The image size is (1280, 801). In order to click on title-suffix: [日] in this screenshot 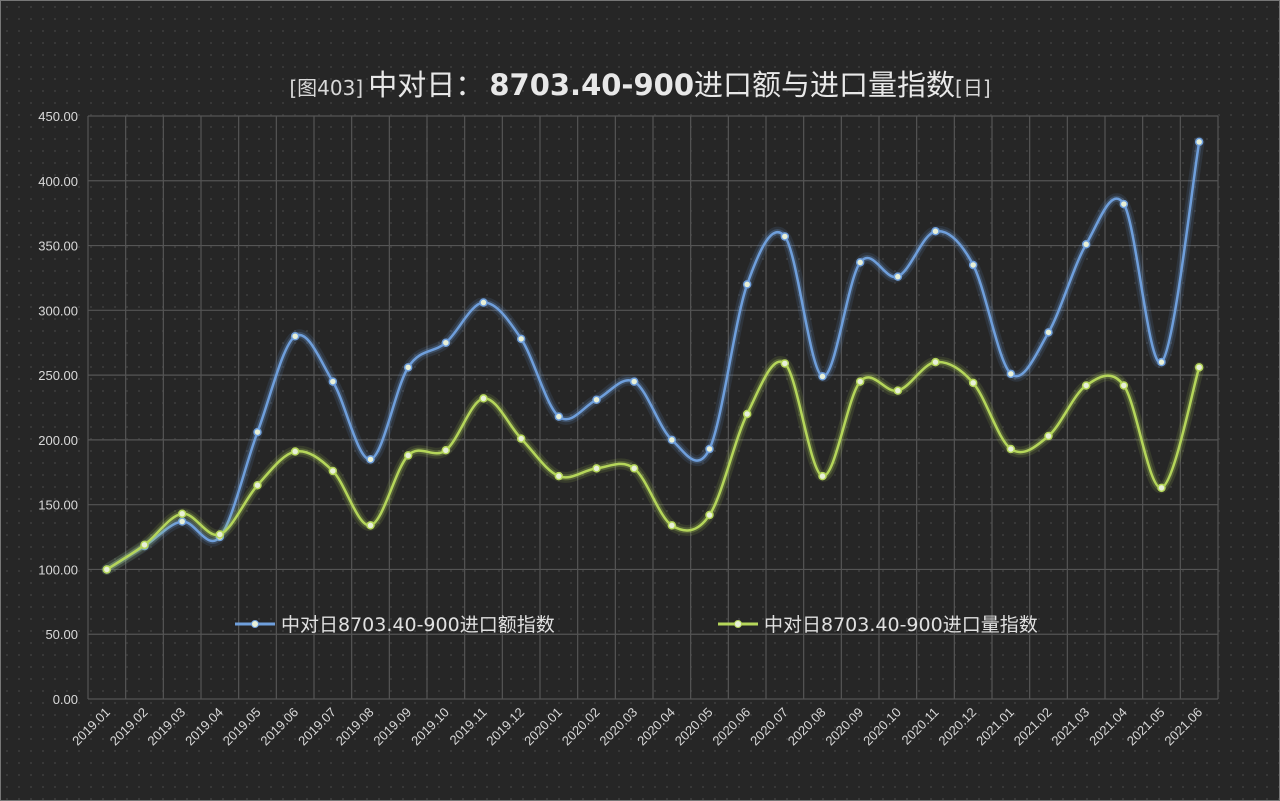, I will do `click(973, 88)`.